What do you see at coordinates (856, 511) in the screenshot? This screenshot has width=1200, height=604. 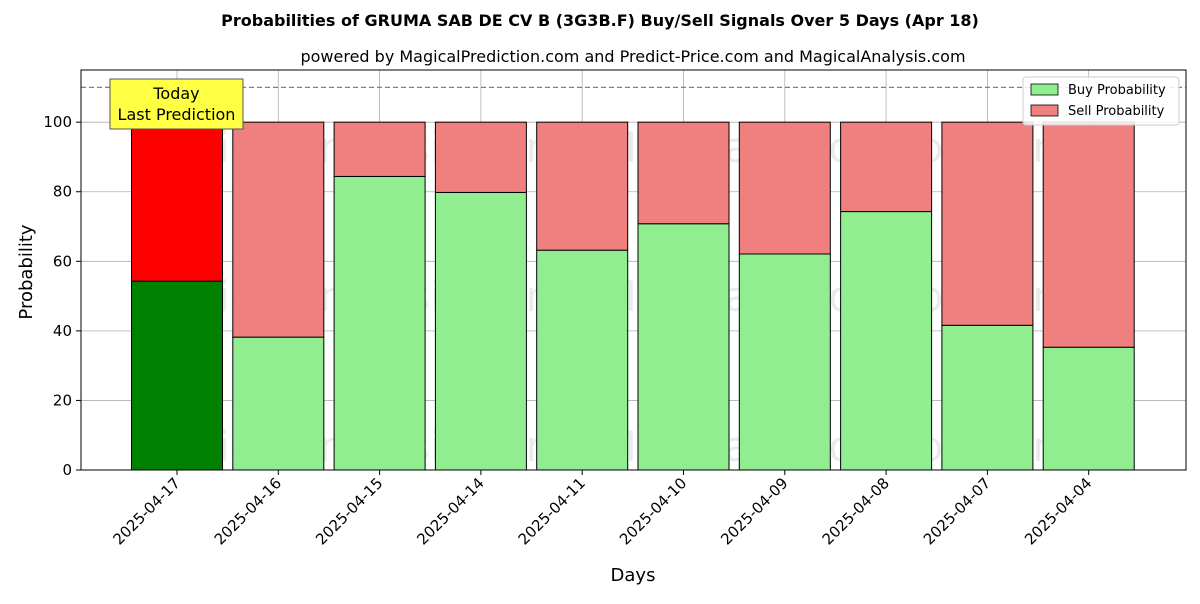 I see `x-tick-label-7: 2025-04-08` at bounding box center [856, 511].